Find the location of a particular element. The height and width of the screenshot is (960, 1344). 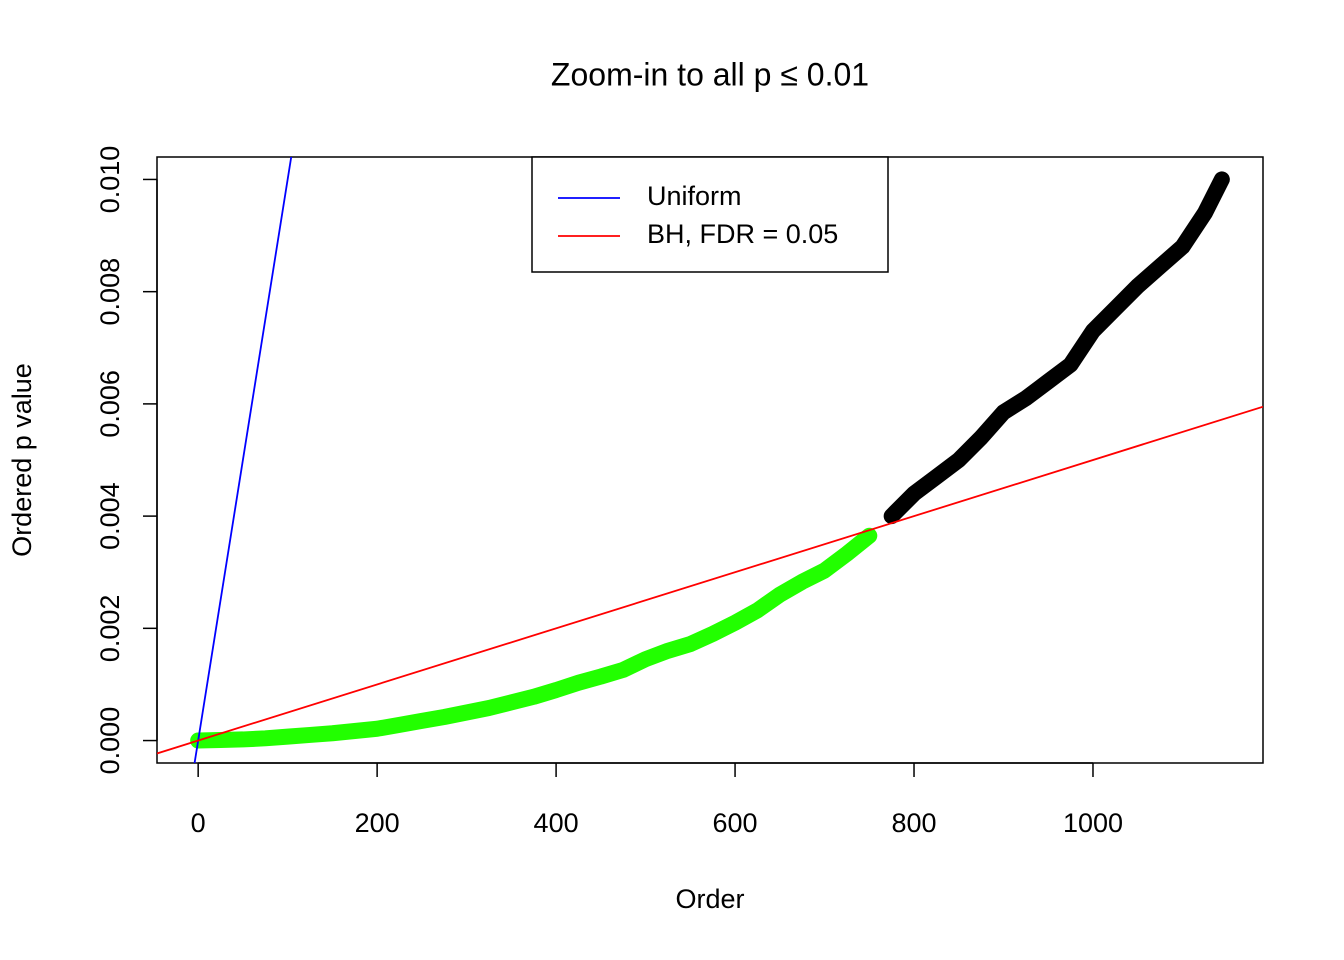

x-tick-label: 1000 is located at coordinates (1093, 823).